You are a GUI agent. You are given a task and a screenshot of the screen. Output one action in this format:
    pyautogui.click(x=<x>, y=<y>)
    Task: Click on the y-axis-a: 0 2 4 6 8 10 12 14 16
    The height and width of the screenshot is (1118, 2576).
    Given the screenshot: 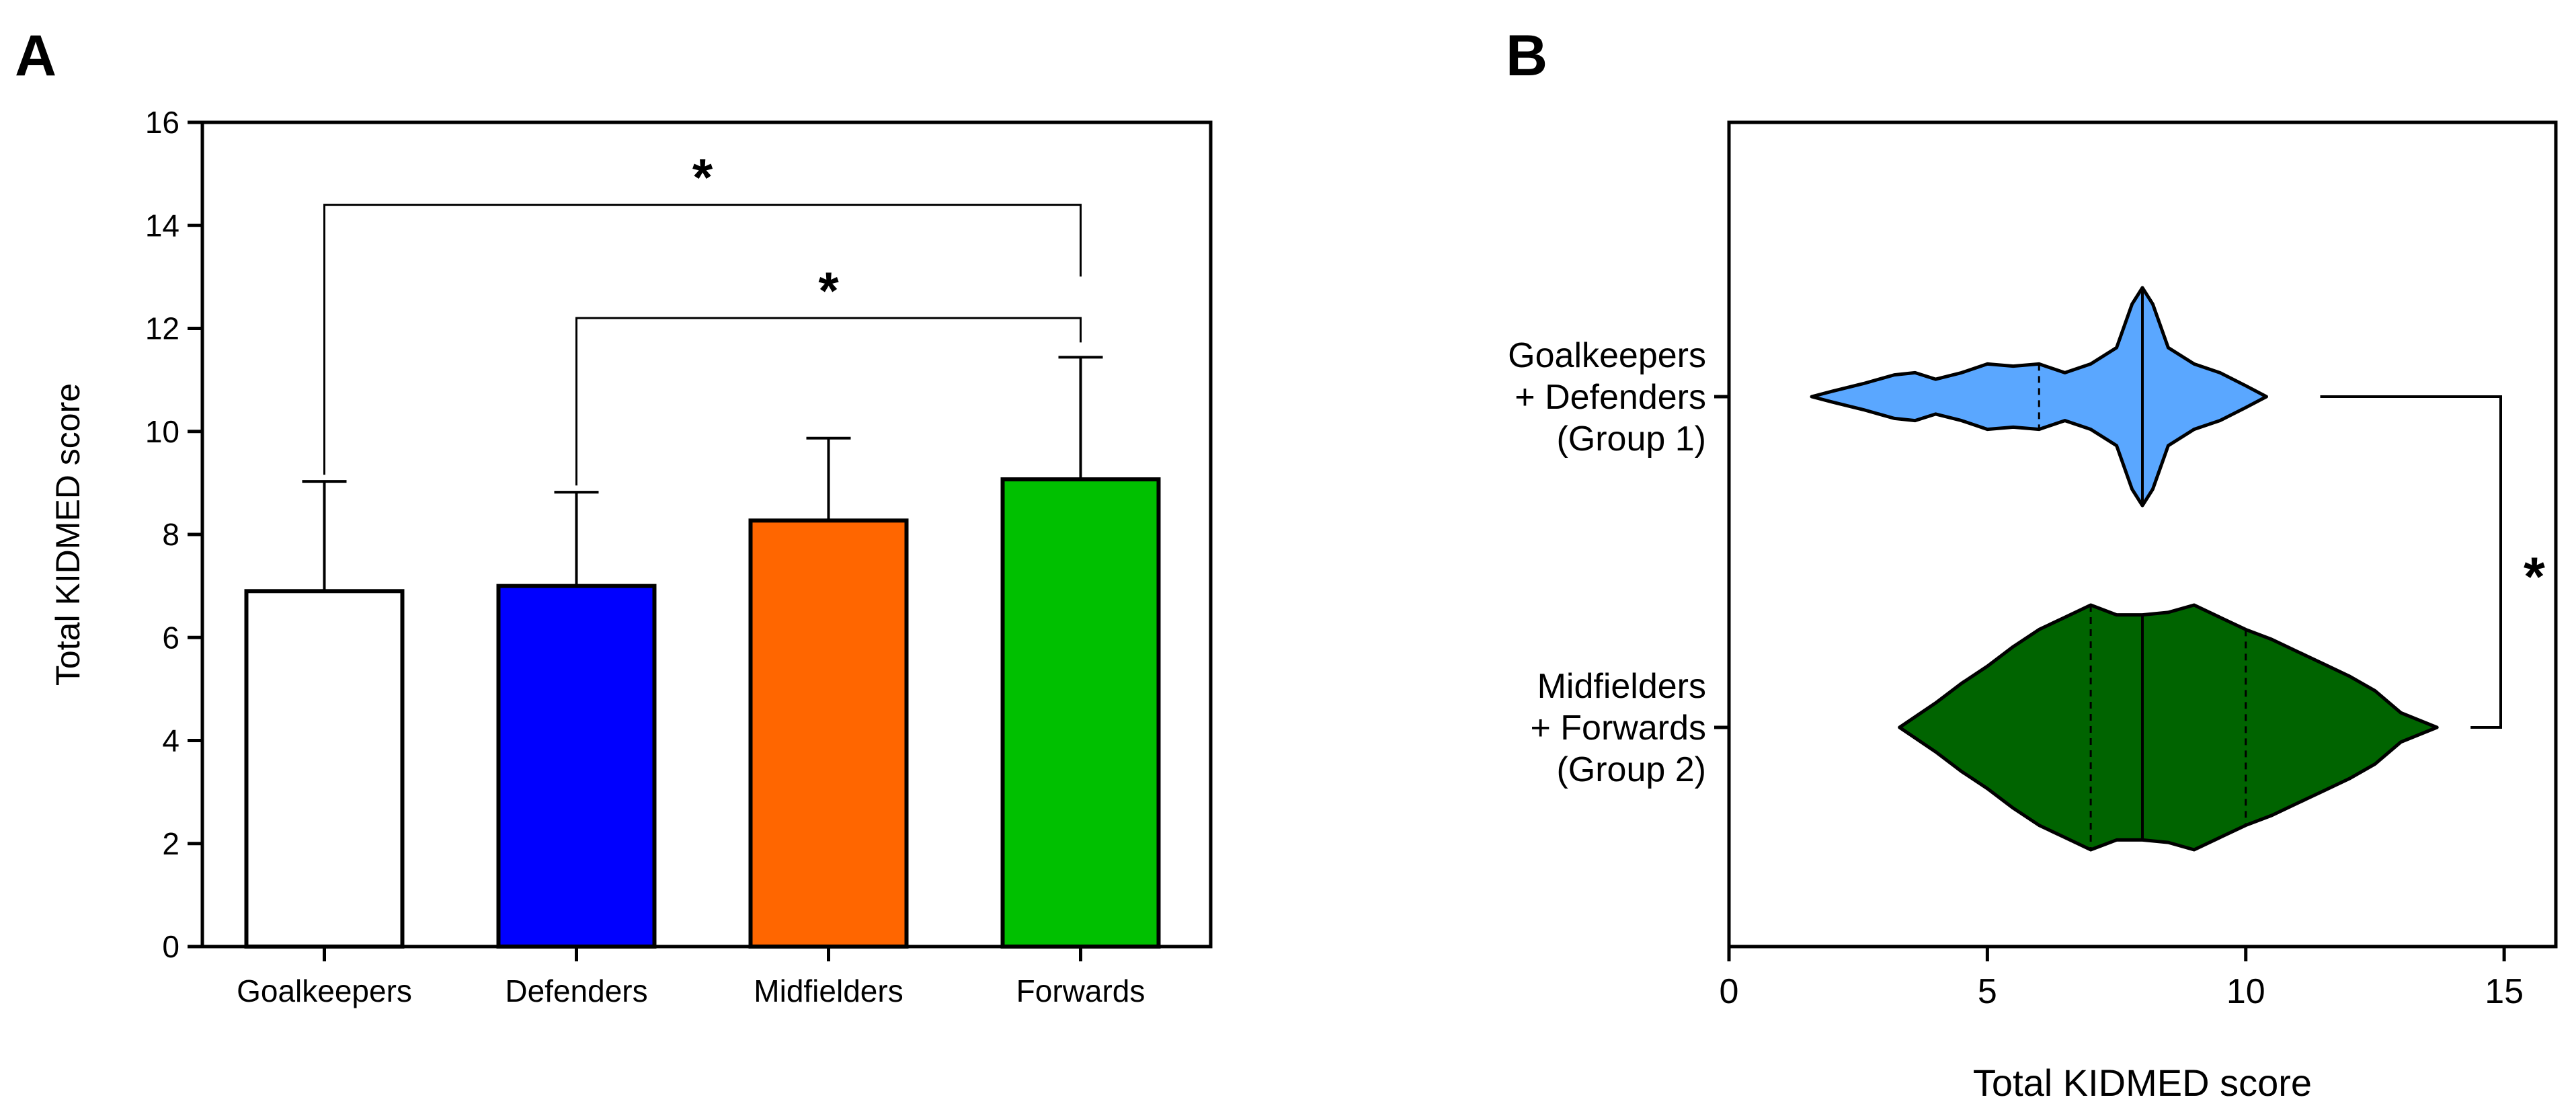 What is the action you would take?
    pyautogui.click(x=173, y=534)
    